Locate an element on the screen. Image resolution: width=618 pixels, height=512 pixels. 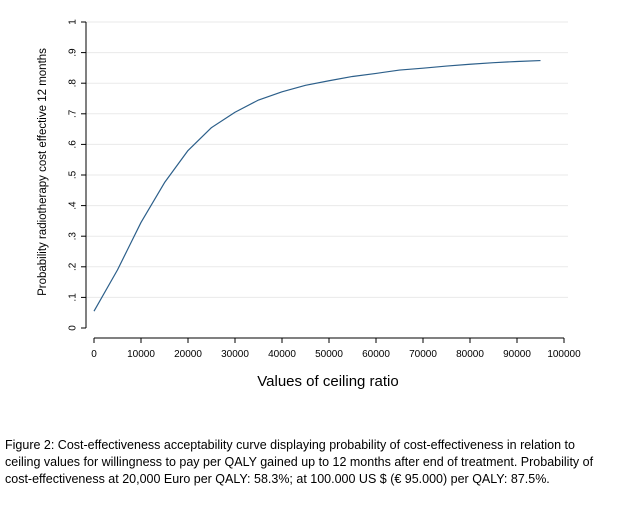
y-tick-label-5: .5 is located at coordinates (73, 174).